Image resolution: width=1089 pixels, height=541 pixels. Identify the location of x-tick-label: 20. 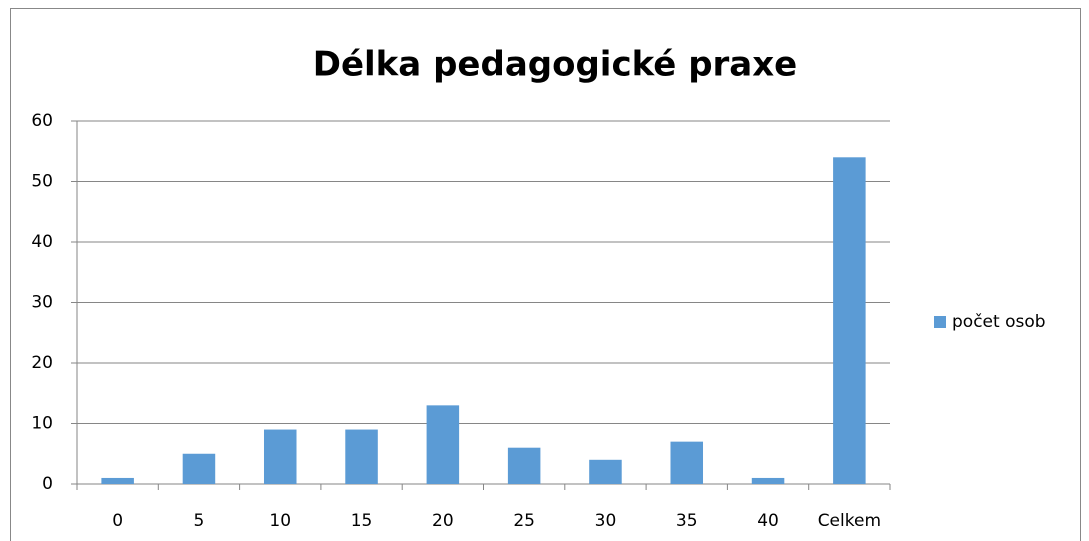
(443, 521).